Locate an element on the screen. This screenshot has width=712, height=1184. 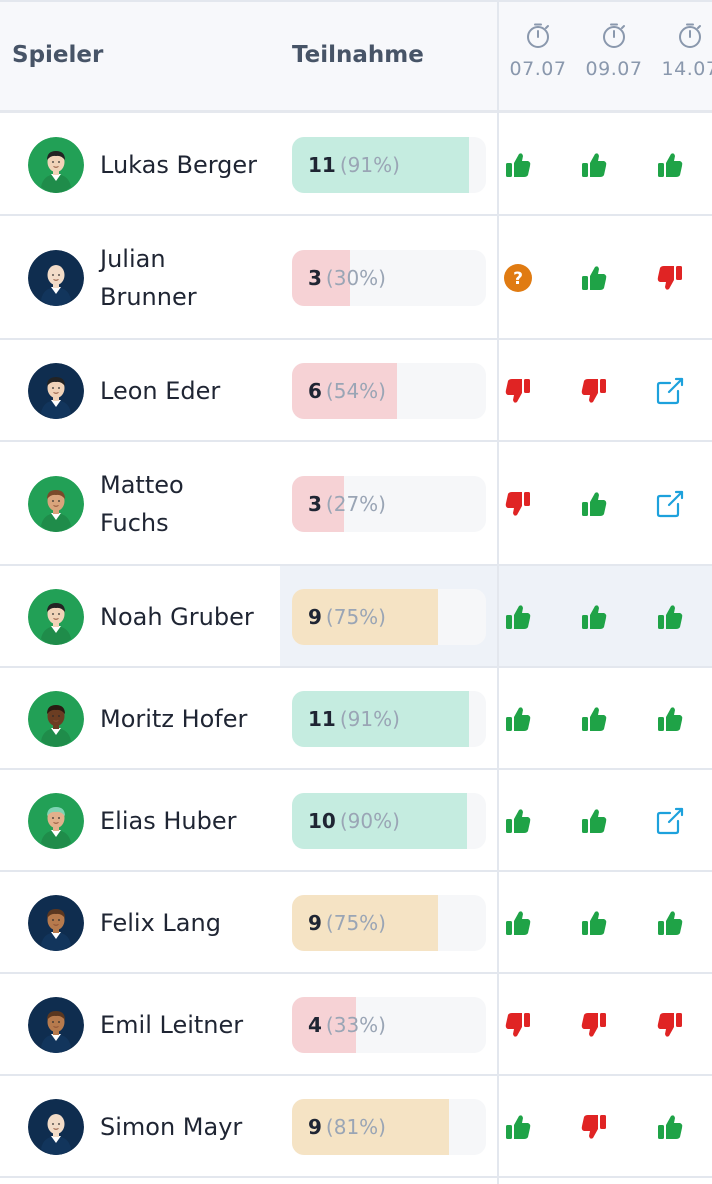
date-label: 07.07 is located at coordinates (538, 69).